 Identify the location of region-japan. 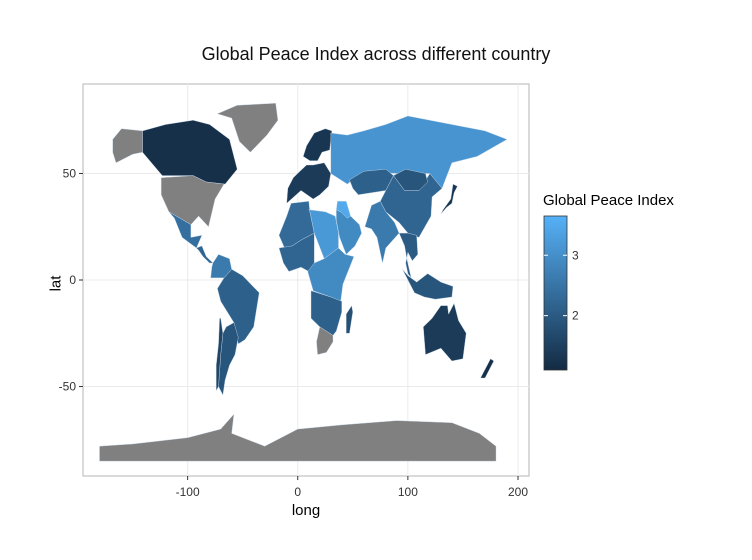
(449, 199).